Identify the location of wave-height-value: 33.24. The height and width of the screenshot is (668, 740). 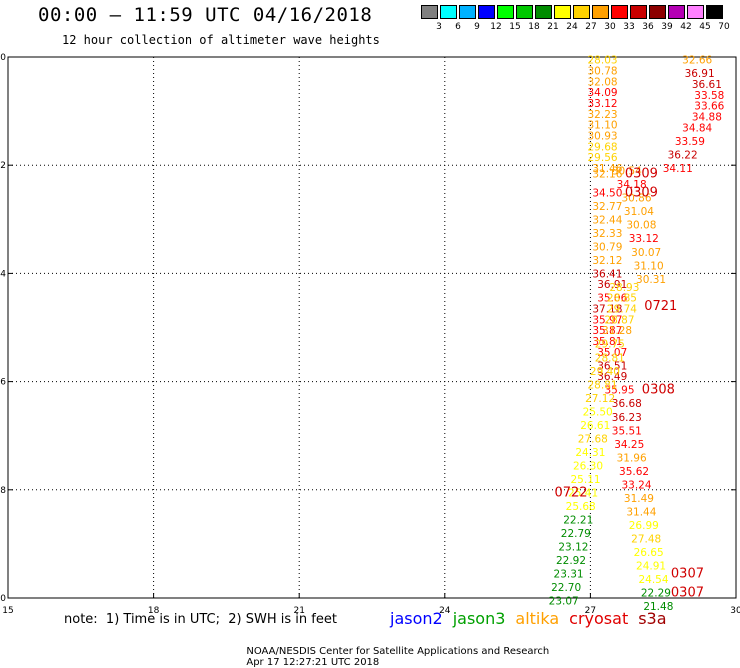
(636, 485).